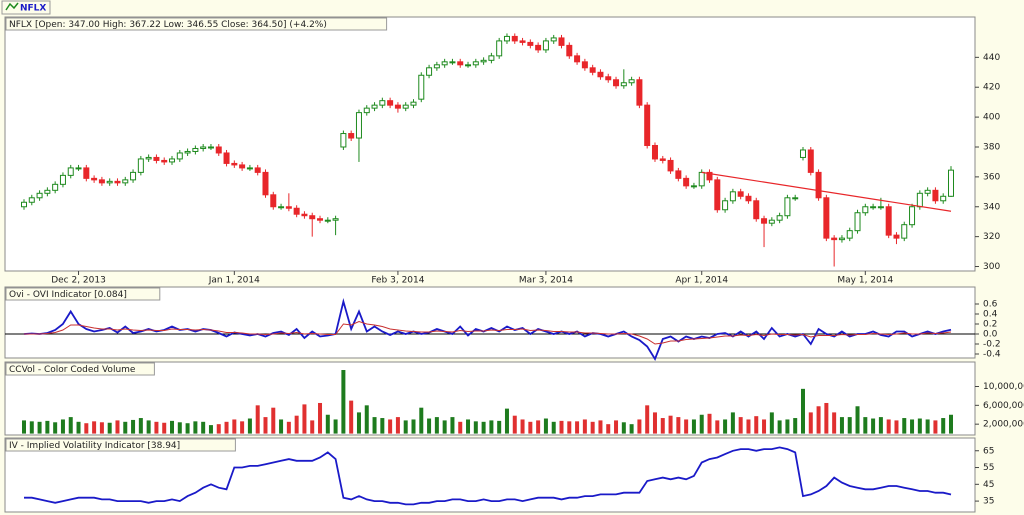 The image size is (1024, 515). Describe the element at coordinates (826, 191) in the screenshot. I see `trend-line` at that location.